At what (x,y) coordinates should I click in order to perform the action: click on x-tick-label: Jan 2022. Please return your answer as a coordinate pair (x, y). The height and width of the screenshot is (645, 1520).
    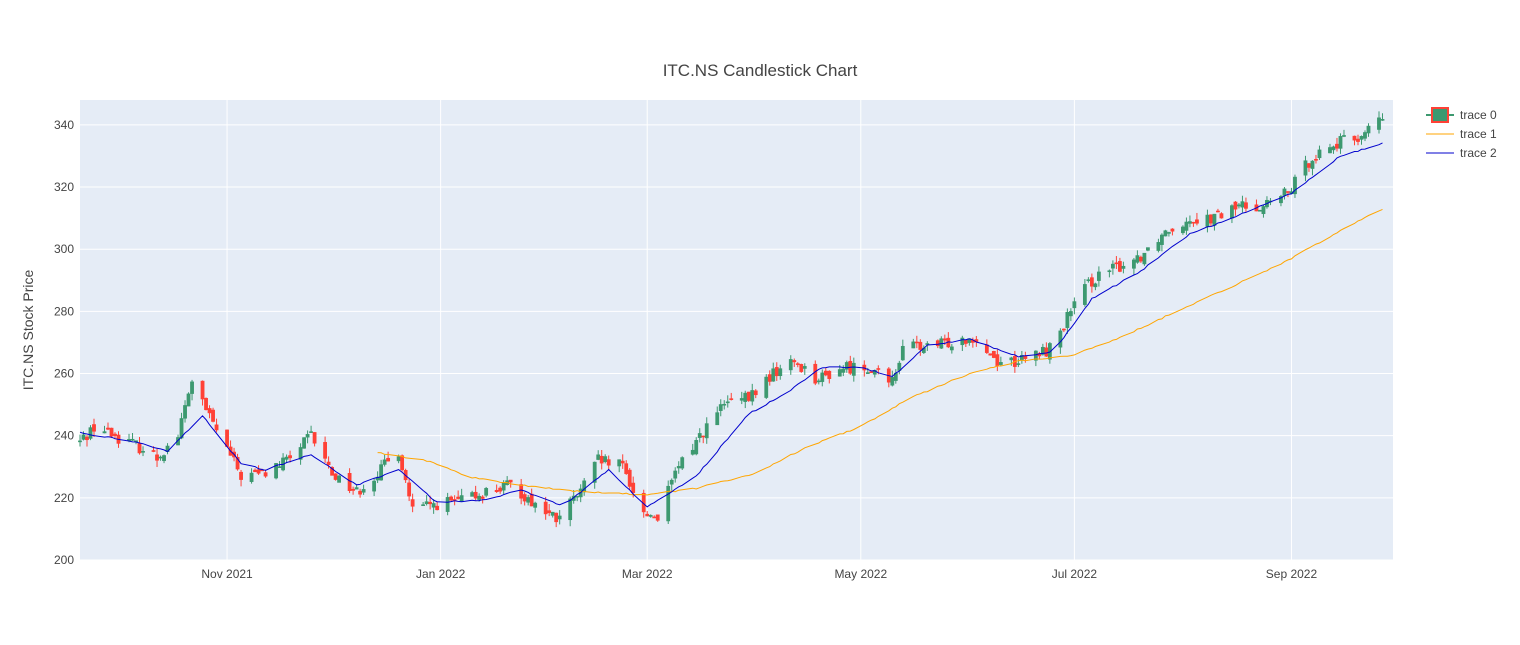
    Looking at the image, I should click on (441, 574).